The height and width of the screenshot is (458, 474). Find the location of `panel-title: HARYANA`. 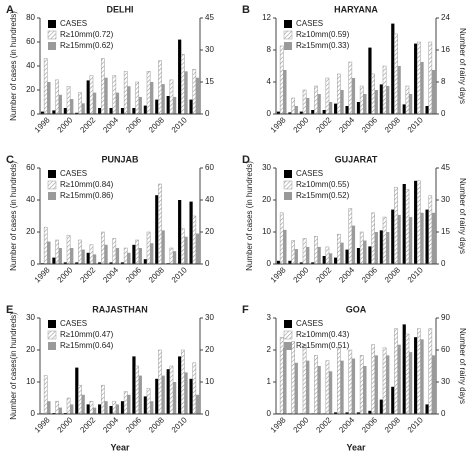

panel-title: HARYANA is located at coordinates (356, 9).